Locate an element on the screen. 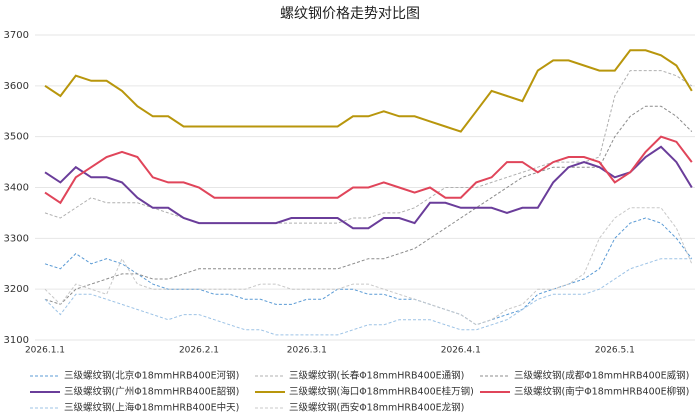 This screenshot has height=420, width=700. chart-title: 螺纹钢价格走势对比图 is located at coordinates (350, 14).